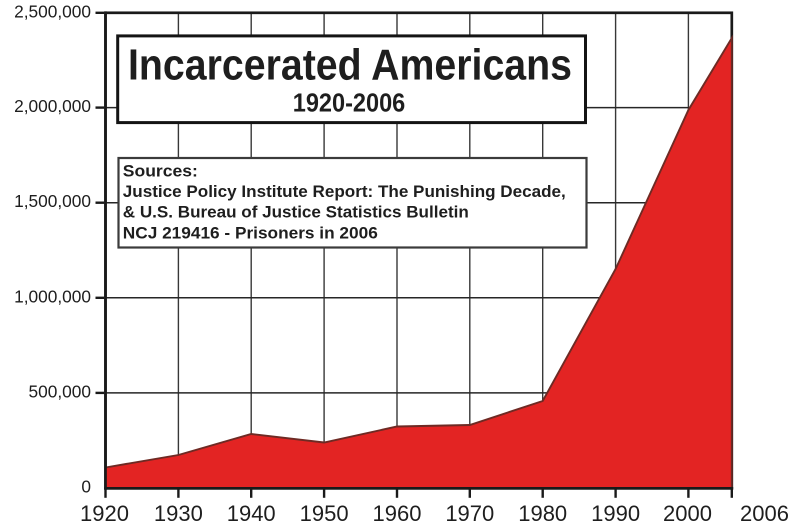 The image size is (800, 529). I want to click on svg-text: 1920-2006, so click(349, 103).